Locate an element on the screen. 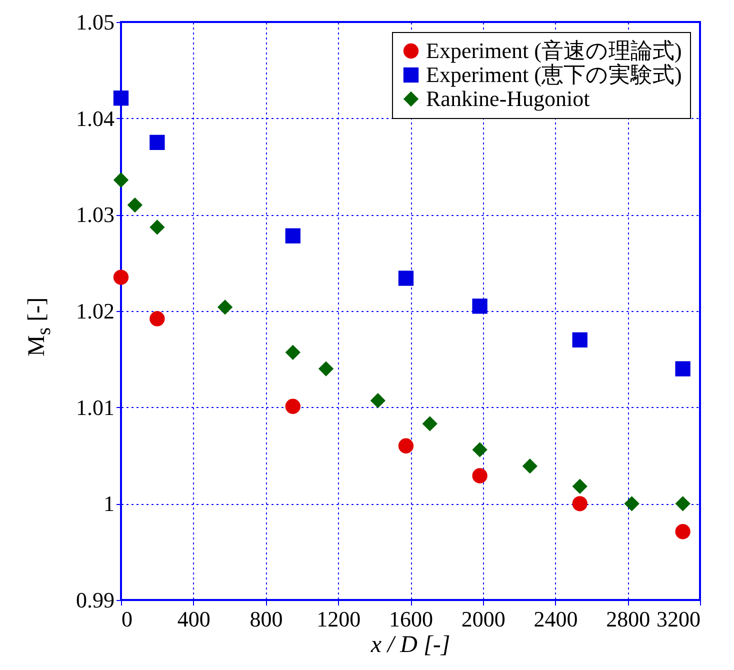  x-tick-label: 0 is located at coordinates (127, 619).